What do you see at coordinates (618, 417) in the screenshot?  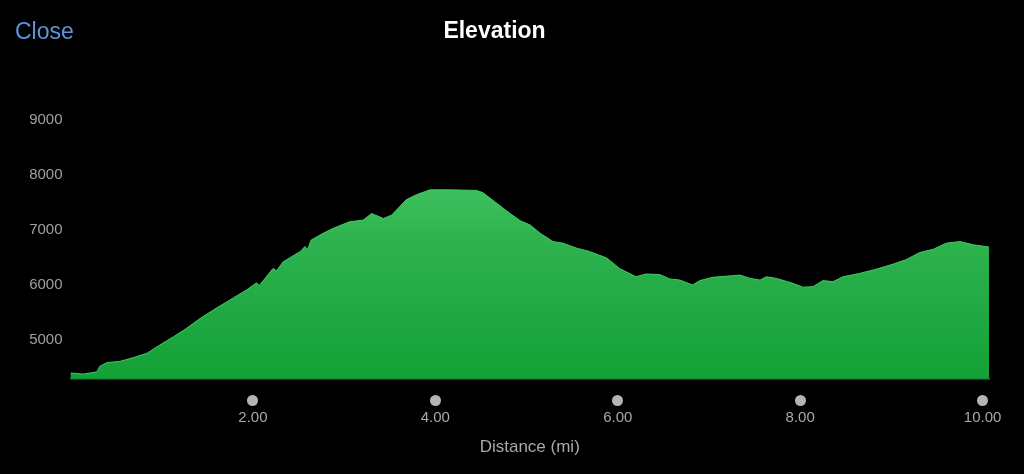 I see `x-tick-label: 6.00` at bounding box center [618, 417].